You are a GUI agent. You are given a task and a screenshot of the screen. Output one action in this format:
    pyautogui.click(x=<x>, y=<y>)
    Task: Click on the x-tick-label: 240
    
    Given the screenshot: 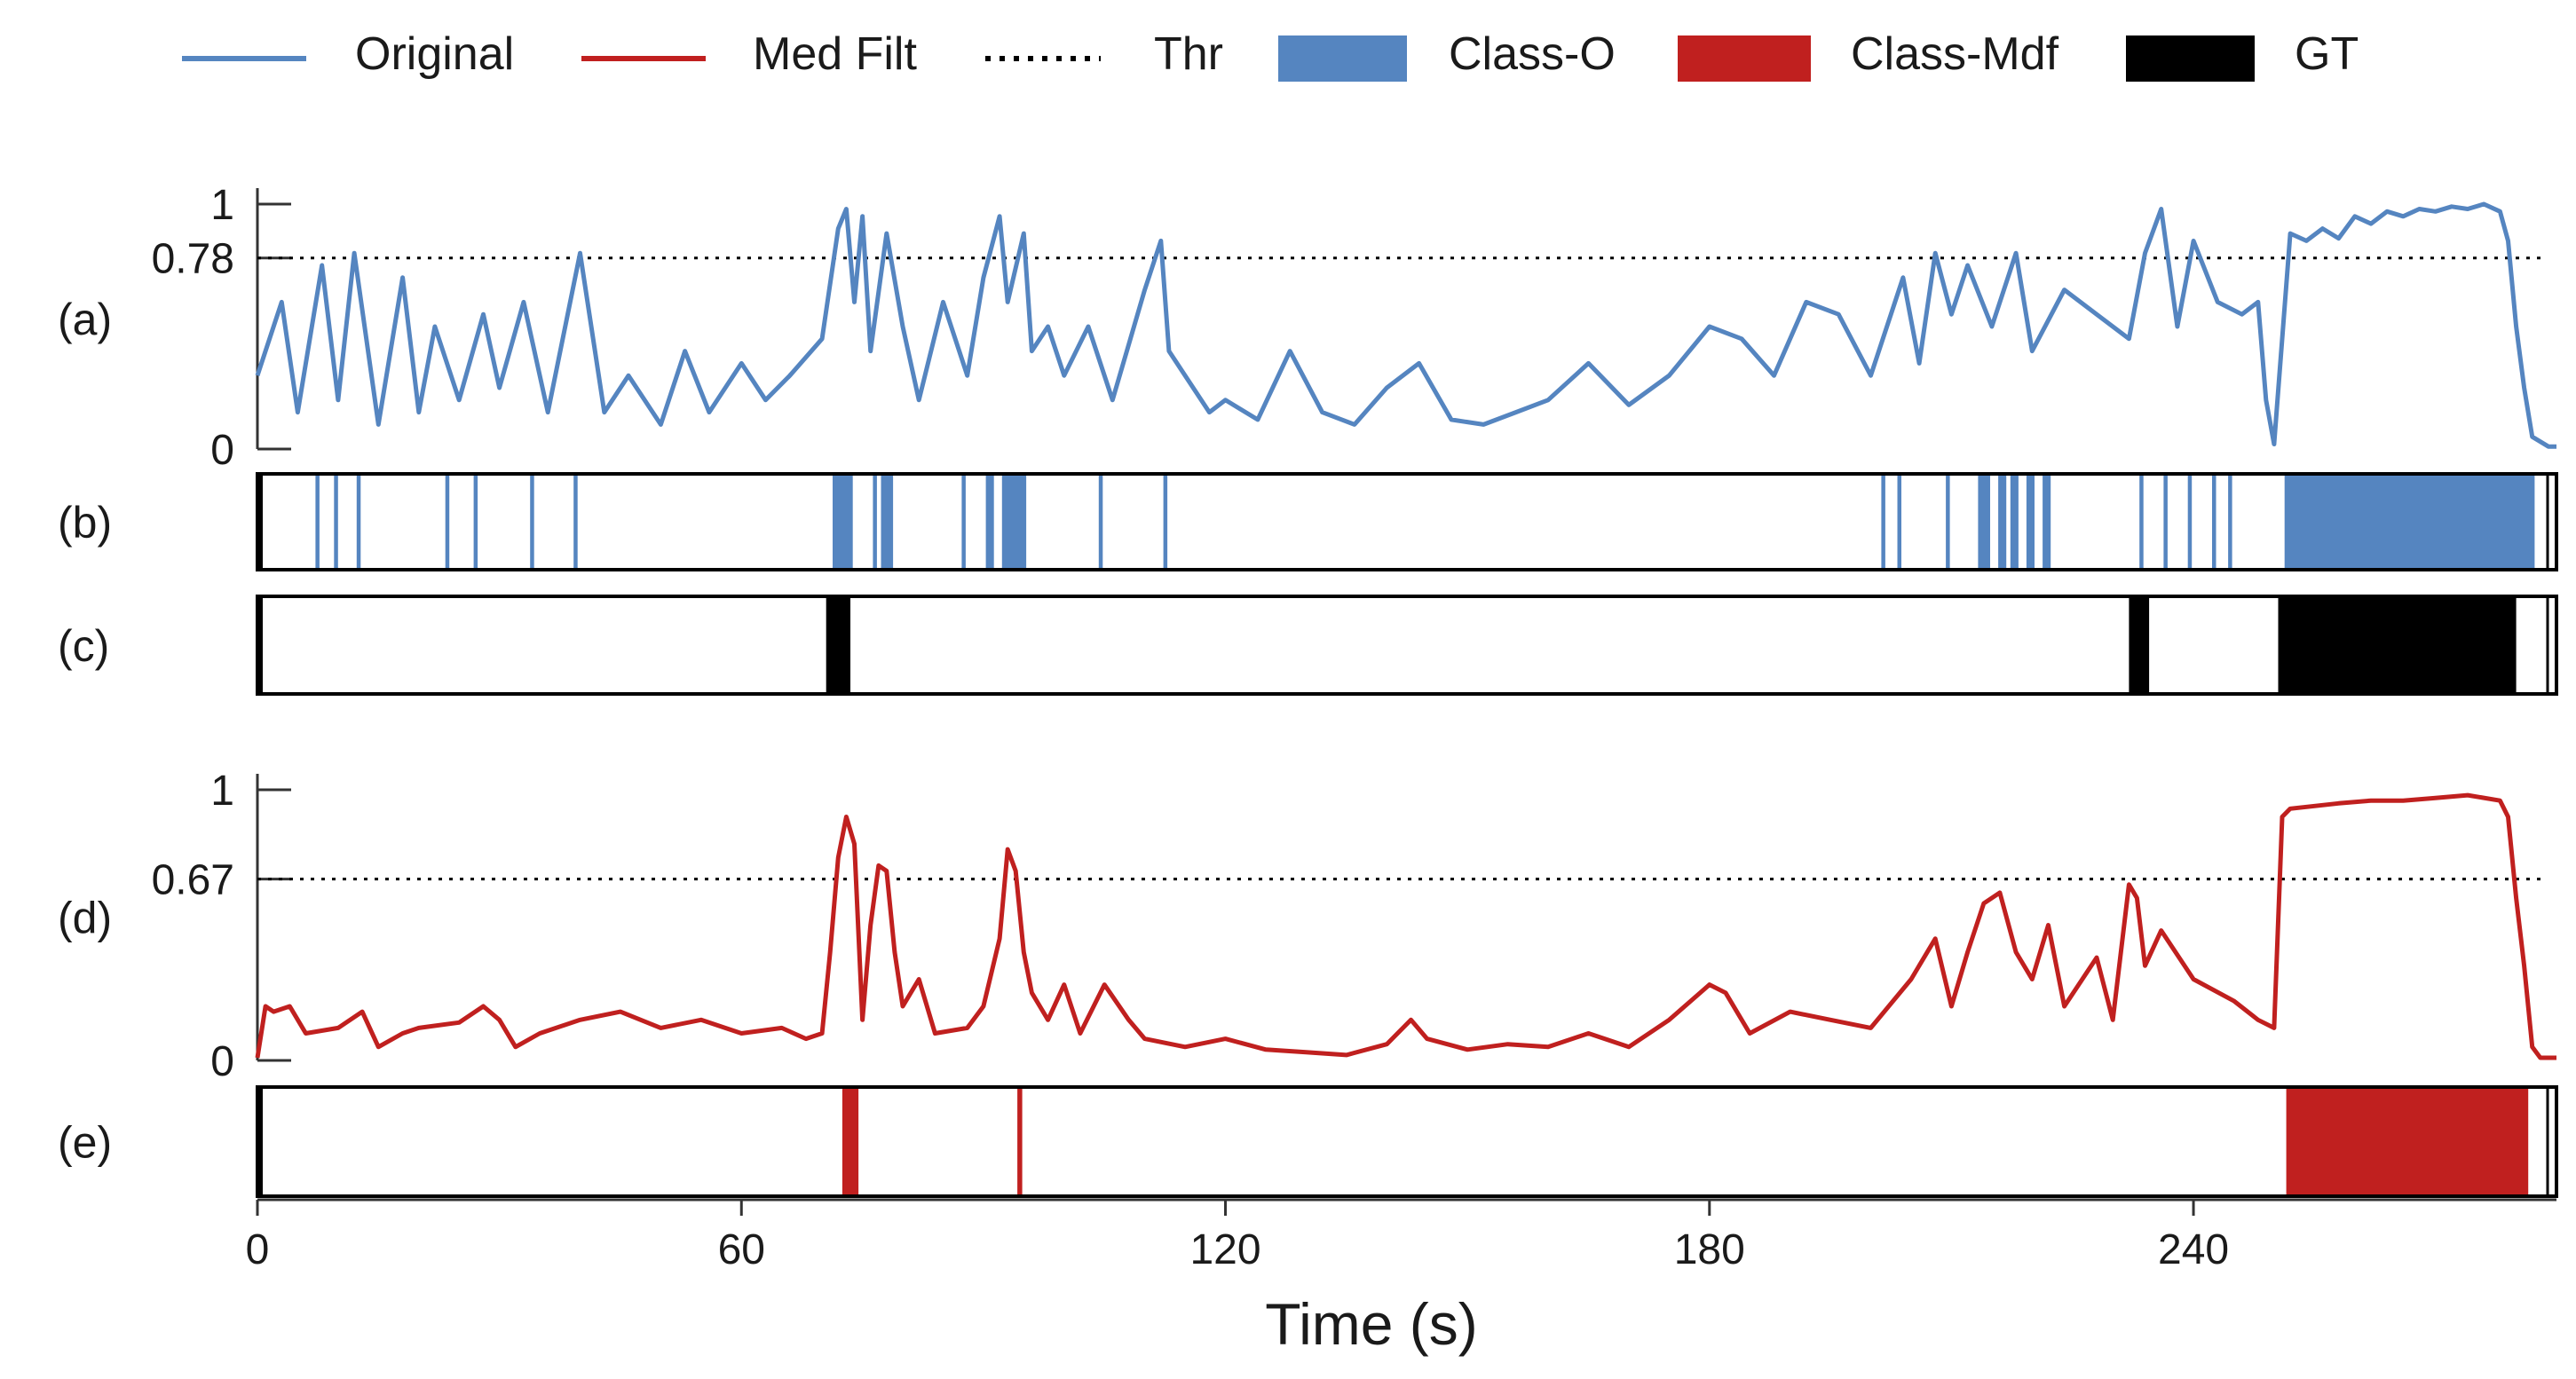 What is the action you would take?
    pyautogui.click(x=2193, y=1250)
    